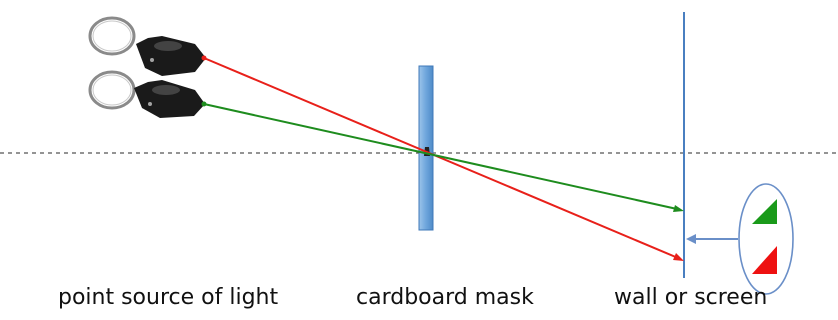 The image size is (838, 320). Describe the element at coordinates (691, 297) in the screenshot. I see `caption-wall-screen: wall or screen` at that location.